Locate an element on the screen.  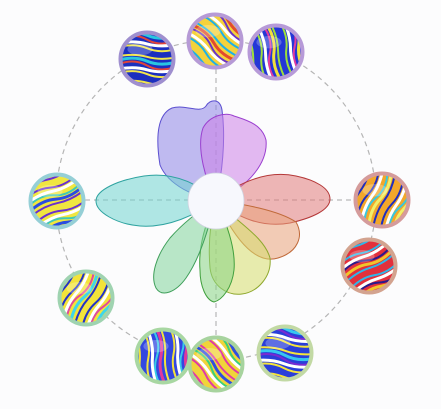
node-thumbnail-6-image is located at coordinates (284, 353).